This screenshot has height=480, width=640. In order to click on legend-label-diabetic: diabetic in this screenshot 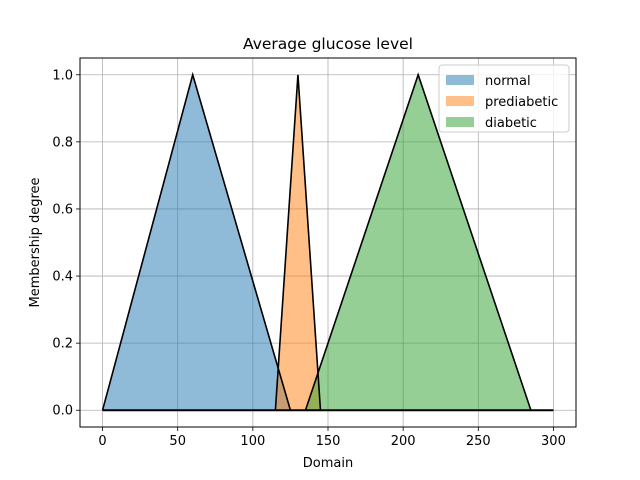, I will do `click(511, 123)`.